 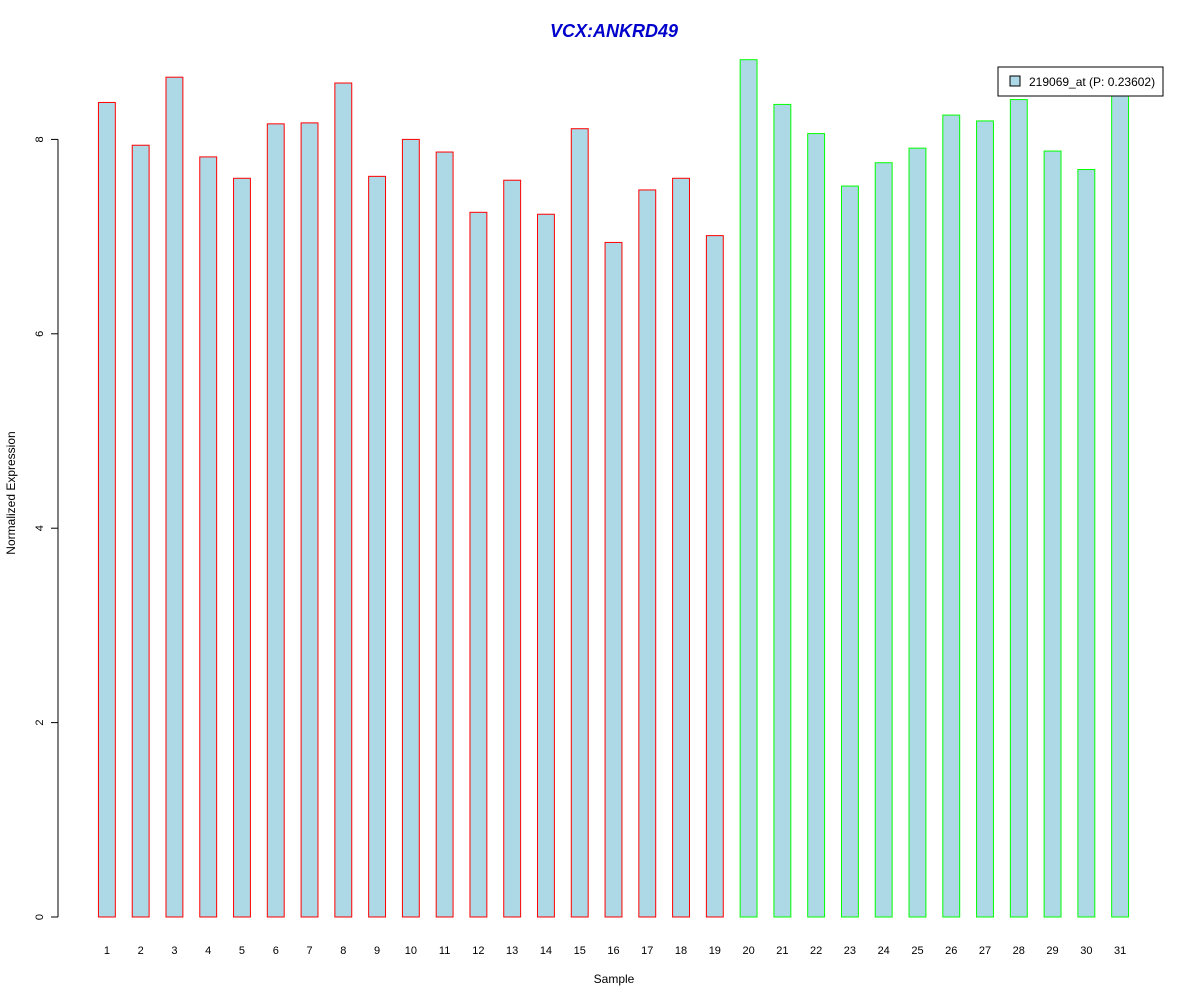 I want to click on chart-title: VCX:ANKRD49, so click(x=614, y=31).